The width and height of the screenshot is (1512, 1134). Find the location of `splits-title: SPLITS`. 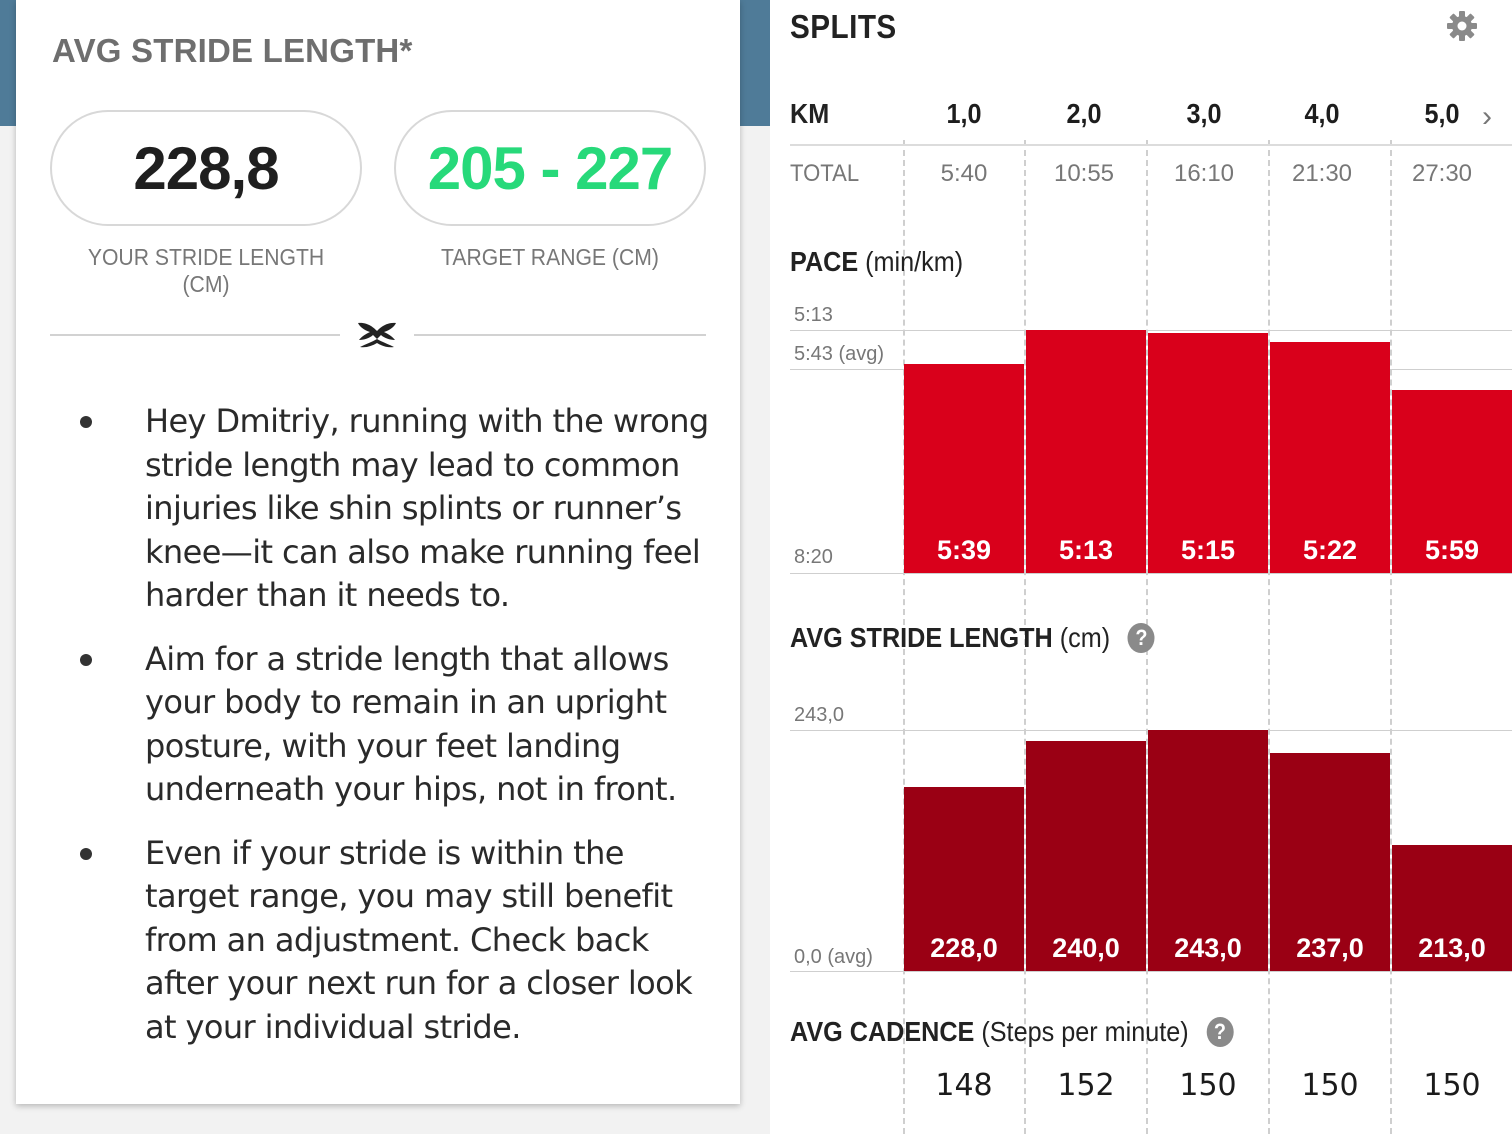

splits-title: SPLITS is located at coordinates (843, 26).